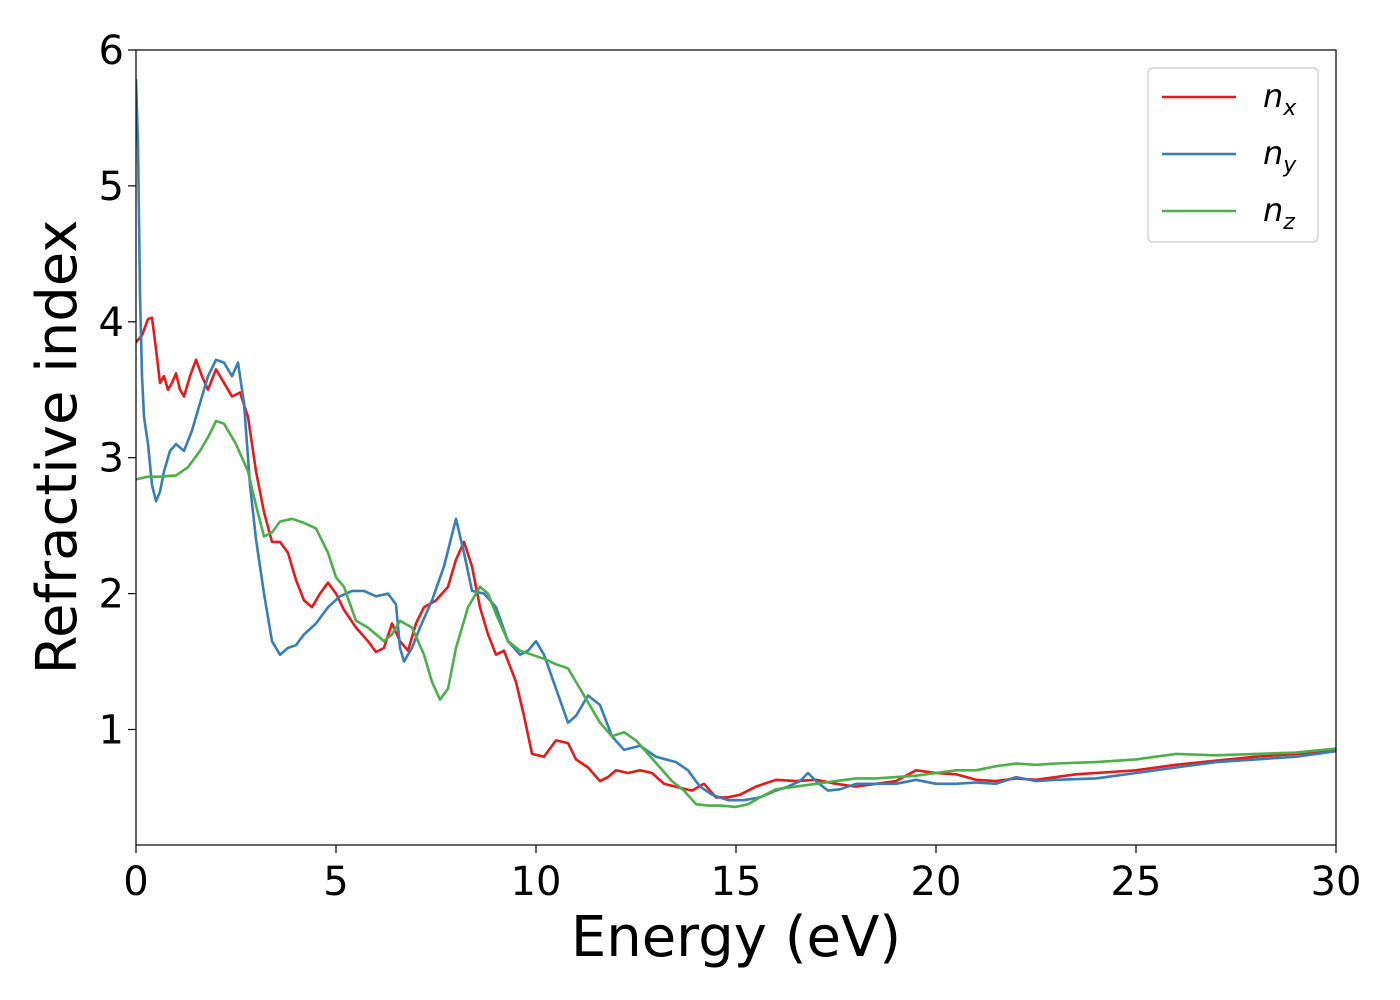 The width and height of the screenshot is (1400, 1000). Describe the element at coordinates (335, 882) in the screenshot. I see `x-tick-label: 5` at that location.